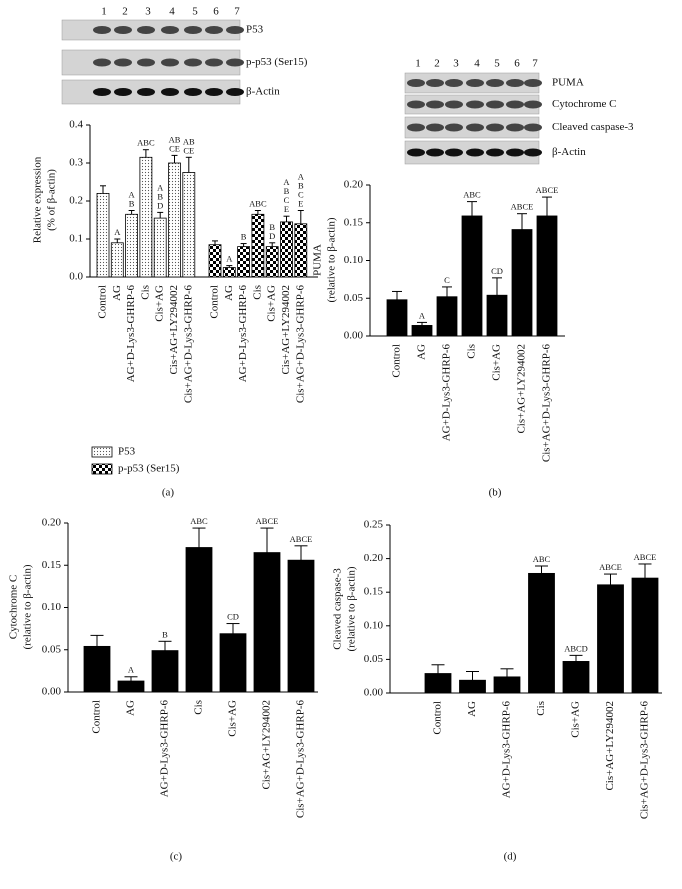 The height and width of the screenshot is (889, 682). Describe the element at coordinates (199, 521) in the screenshot. I see `significance-label: ABC` at that location.